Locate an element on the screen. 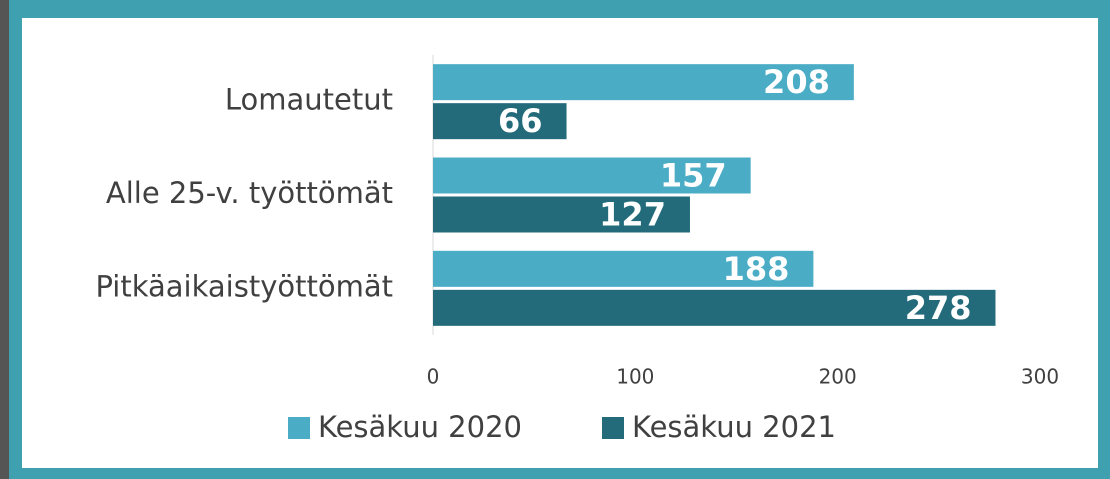 This screenshot has width=1110, height=479. value-label: 278 is located at coordinates (938, 308).